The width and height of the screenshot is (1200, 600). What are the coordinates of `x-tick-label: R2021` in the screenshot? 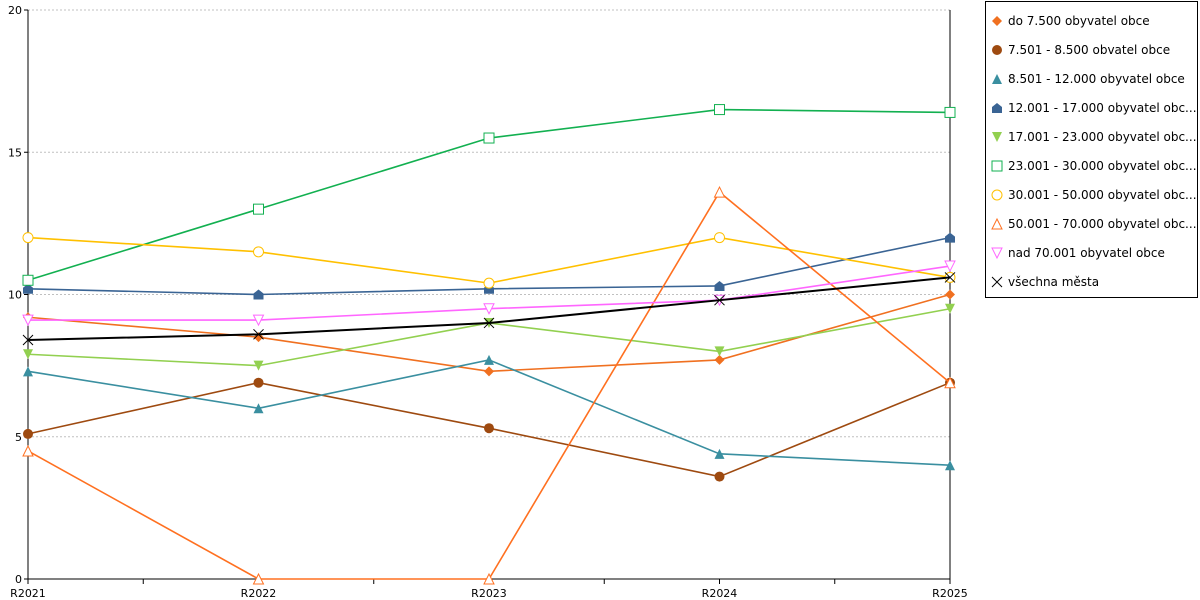 It's located at (28, 593).